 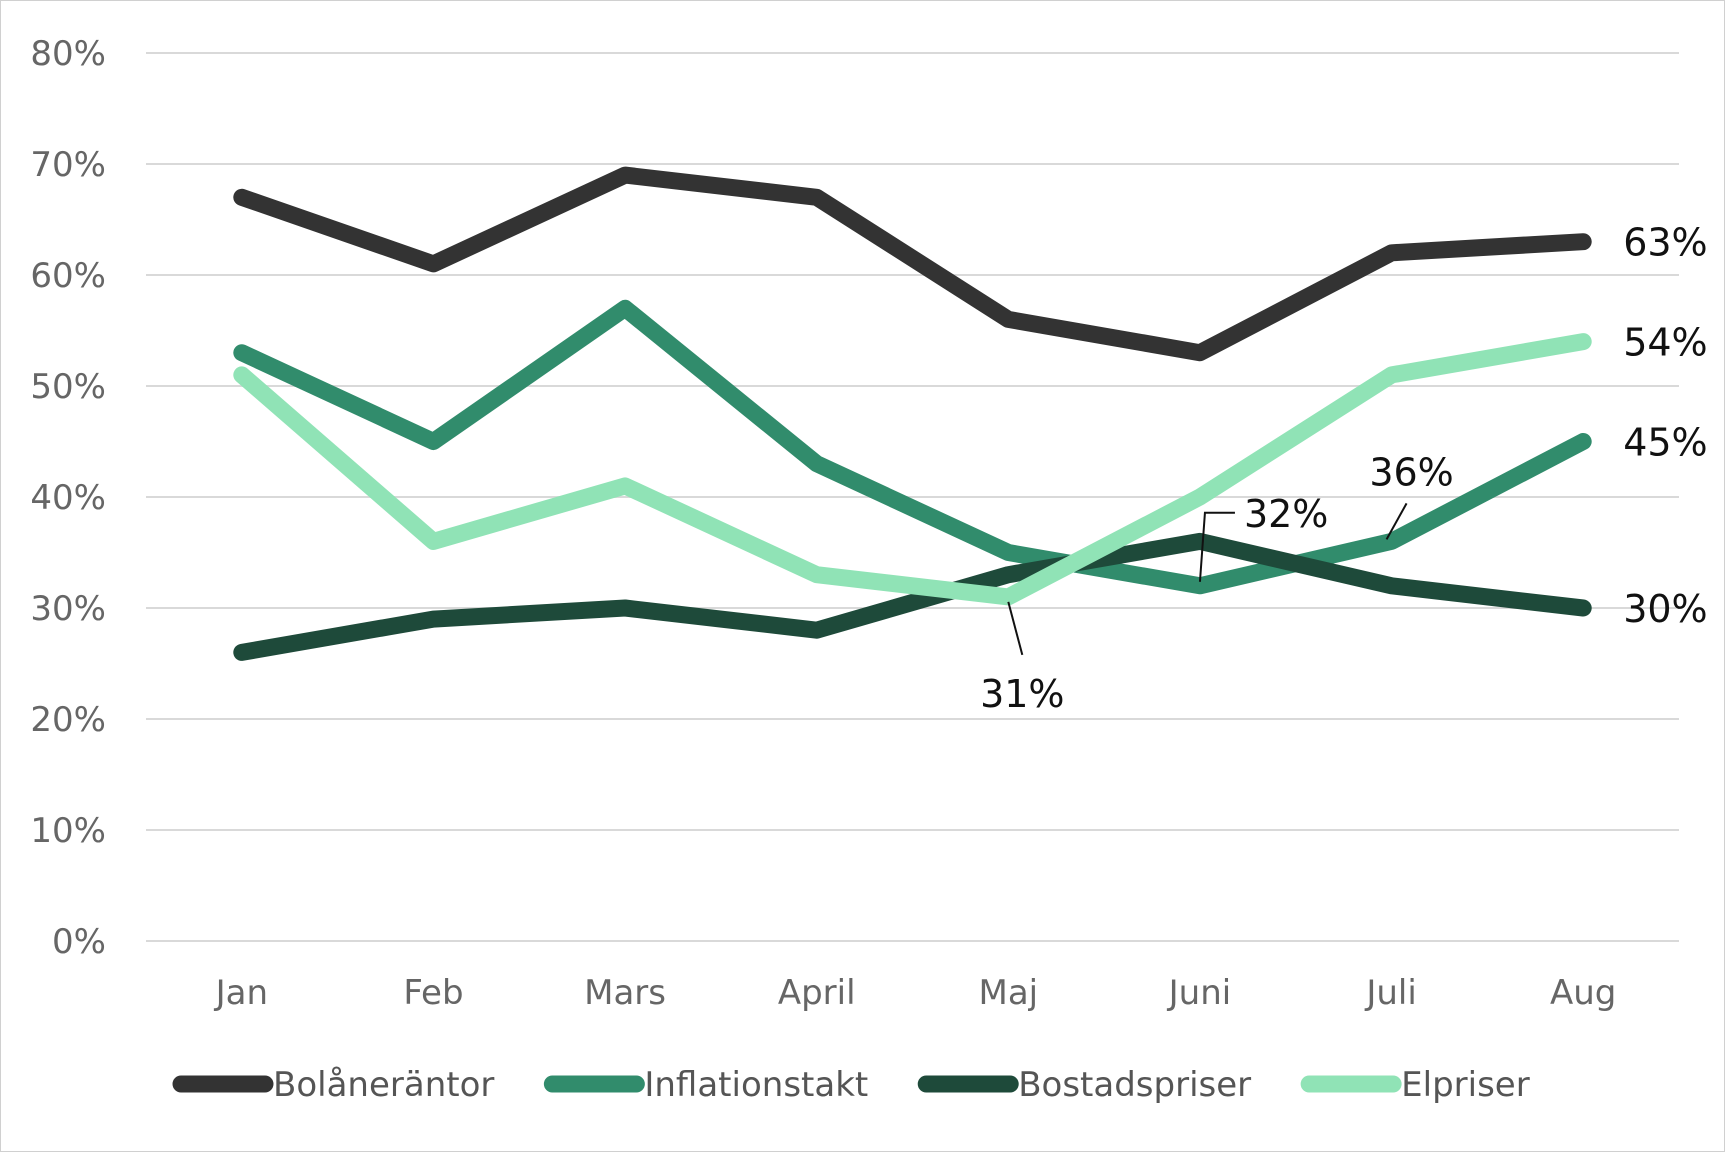 What do you see at coordinates (1665, 343) in the screenshot?
I see `data-label-elpriser-aug: 54%` at bounding box center [1665, 343].